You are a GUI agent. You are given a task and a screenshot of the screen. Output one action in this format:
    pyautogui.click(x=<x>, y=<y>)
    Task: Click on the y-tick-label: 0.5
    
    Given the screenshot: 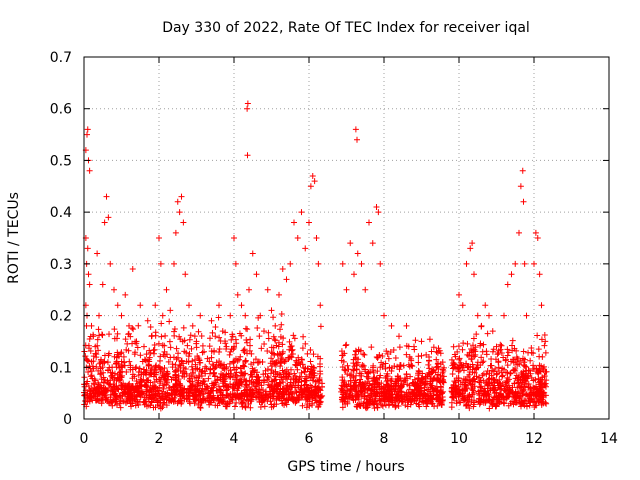 What is the action you would take?
    pyautogui.click(x=61, y=161)
    